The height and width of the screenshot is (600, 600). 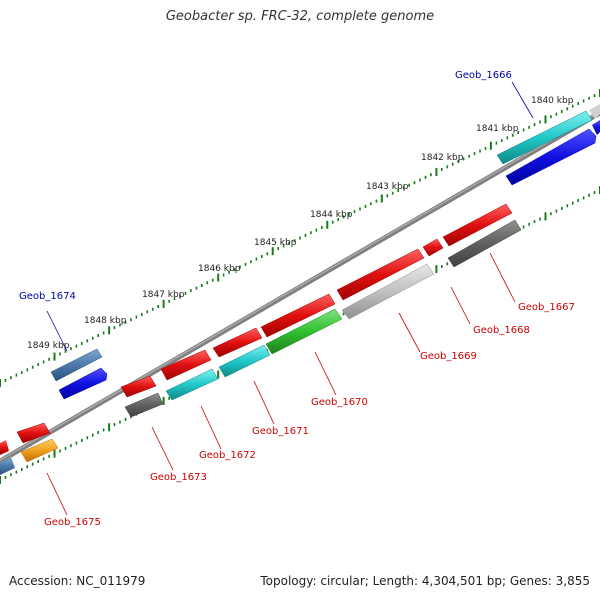 What do you see at coordinates (48, 346) in the screenshot?
I see `scale-label: 1849 kbp` at bounding box center [48, 346].